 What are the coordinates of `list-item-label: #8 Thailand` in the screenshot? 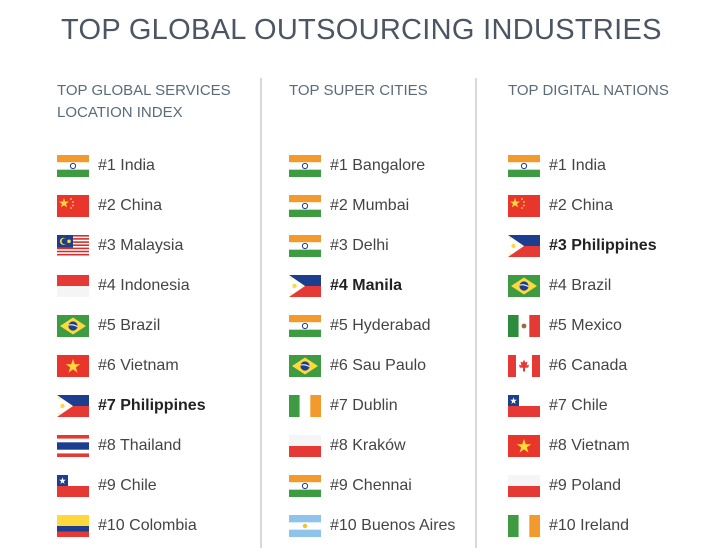 It's located at (140, 445).